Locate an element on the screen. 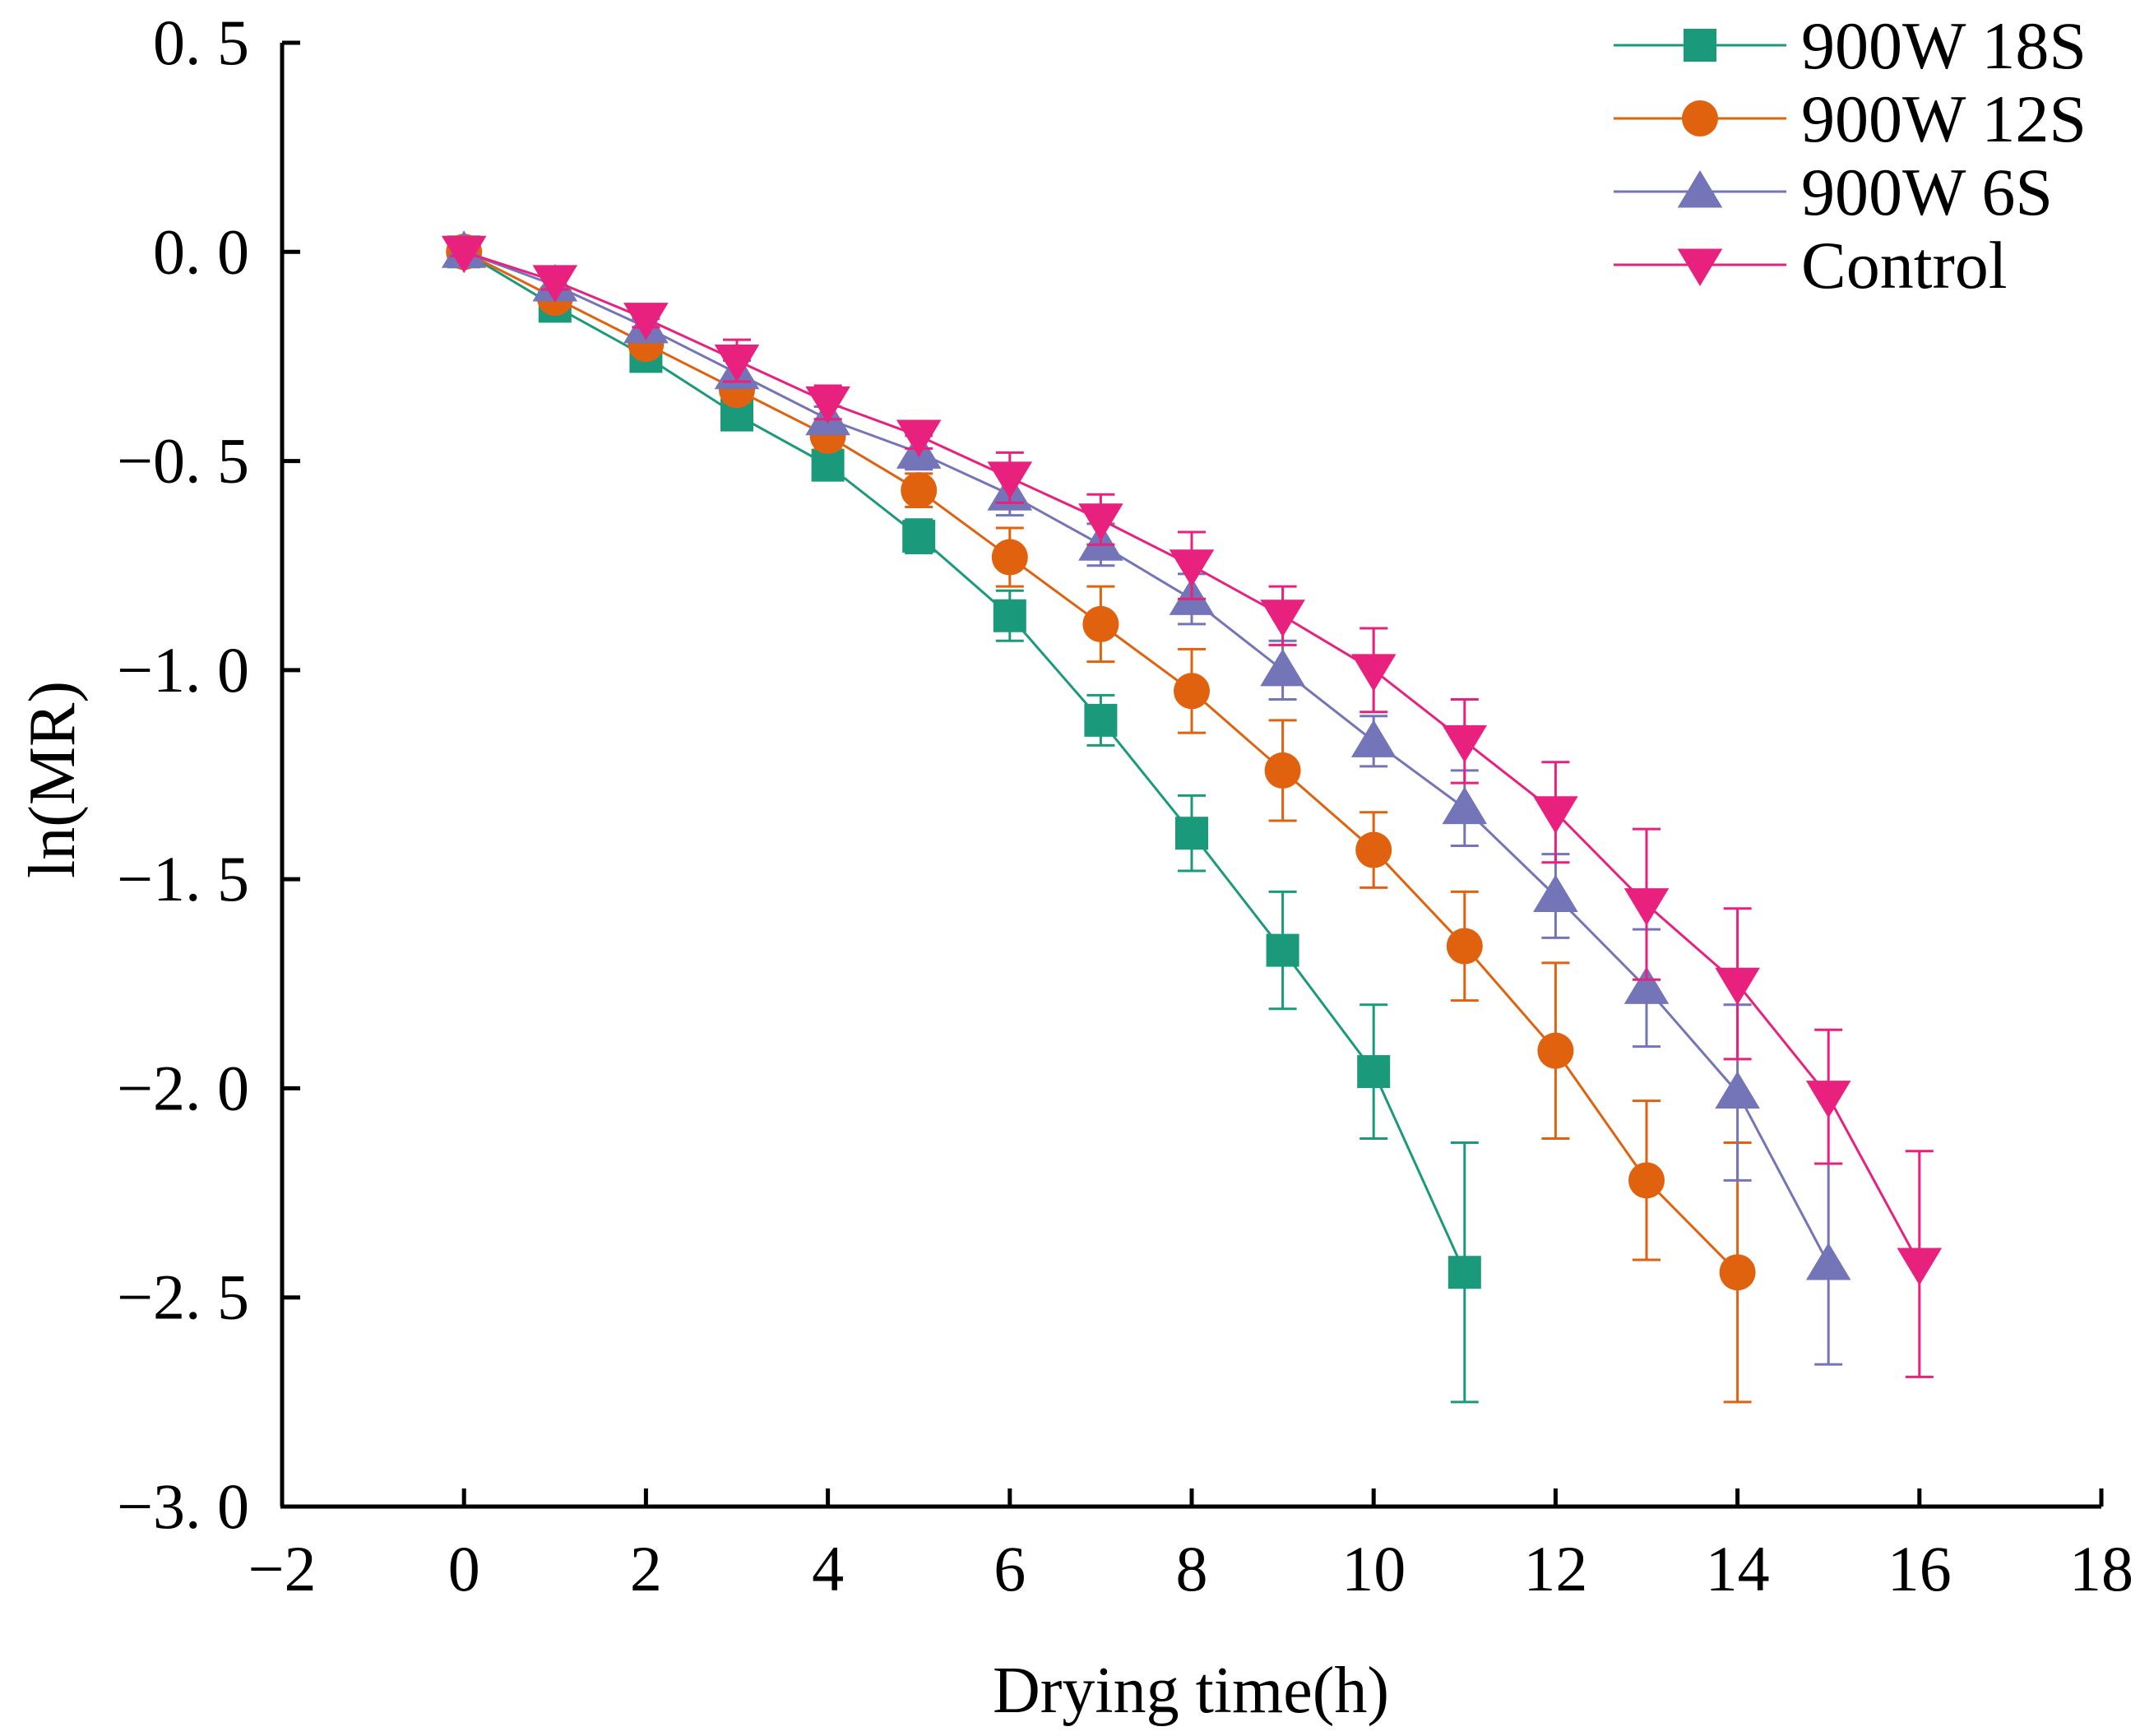  y-axis-title: ln(MR) is located at coordinates (52, 779).